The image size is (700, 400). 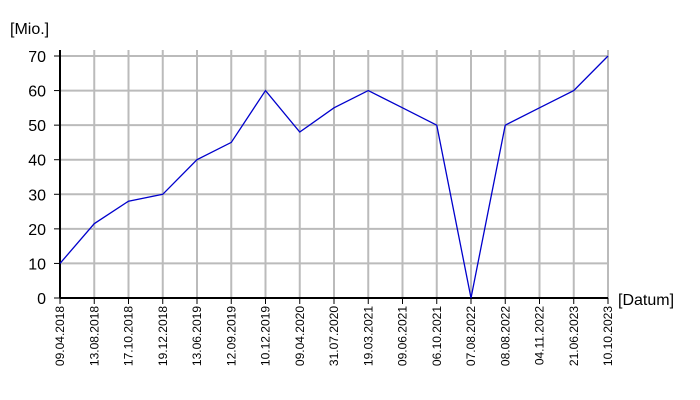 I want to click on y-tick-label: 50, so click(x=37, y=126).